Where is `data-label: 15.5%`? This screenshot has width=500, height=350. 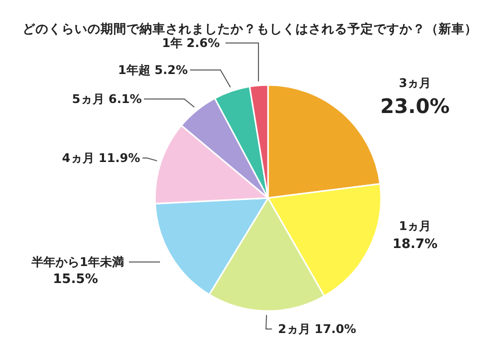
data-label: 15.5% is located at coordinates (75, 279).